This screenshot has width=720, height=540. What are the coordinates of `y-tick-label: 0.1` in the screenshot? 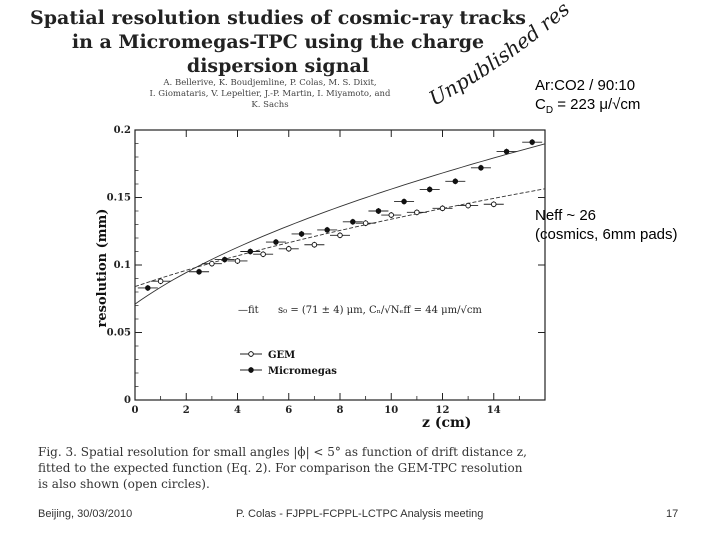 It's located at (122, 265).